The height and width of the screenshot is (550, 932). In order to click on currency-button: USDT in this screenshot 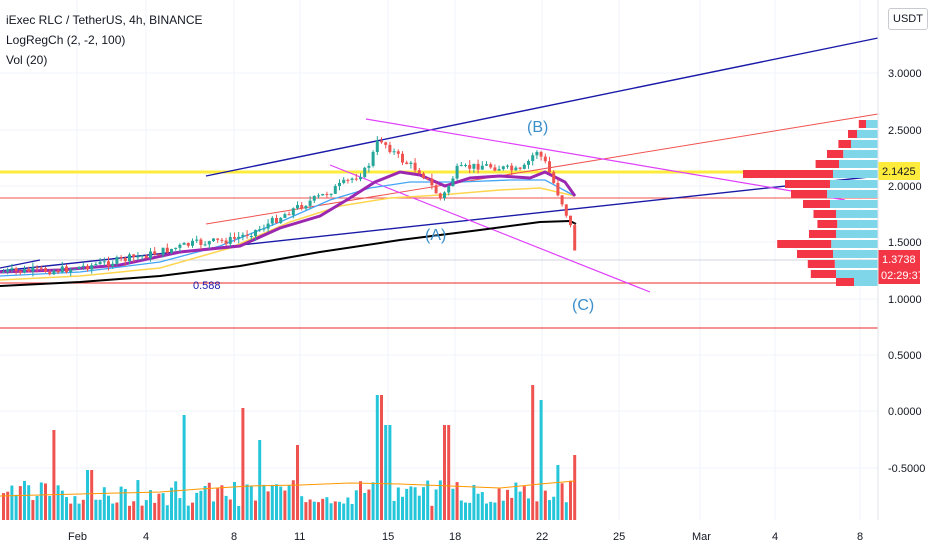, I will do `click(908, 19)`.